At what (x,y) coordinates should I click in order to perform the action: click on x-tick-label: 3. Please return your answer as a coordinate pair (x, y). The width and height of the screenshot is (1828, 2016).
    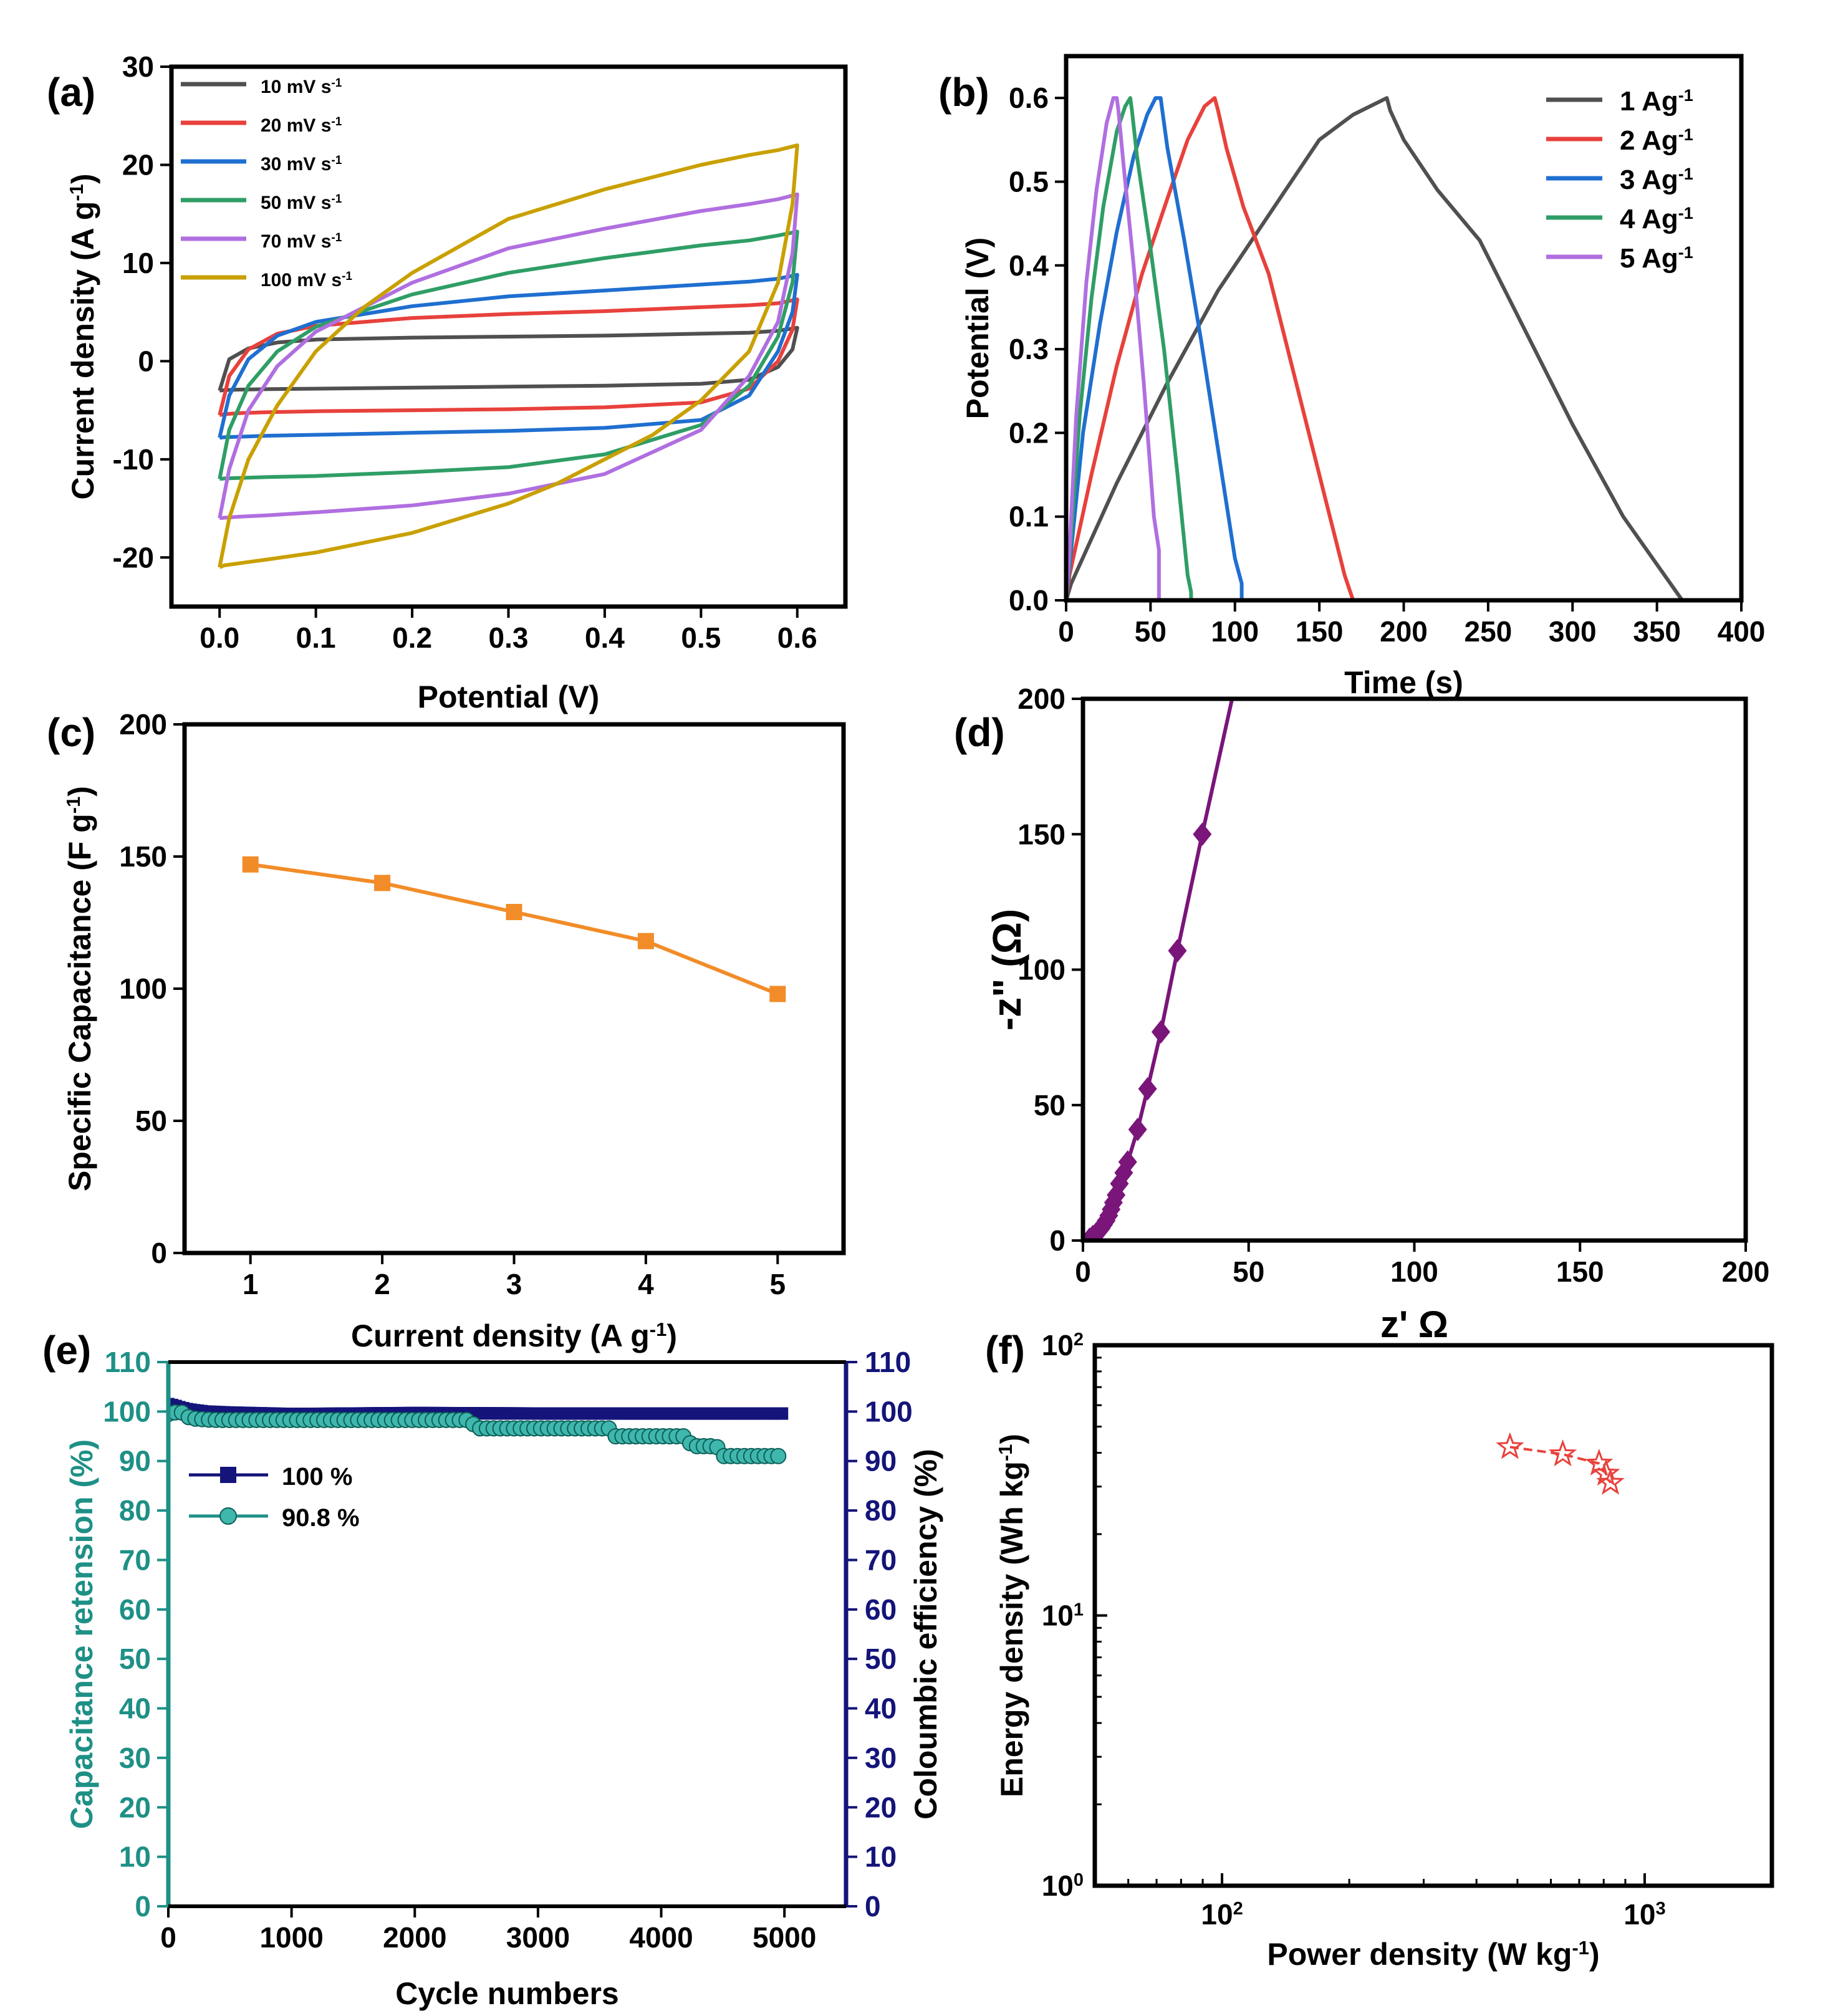
    Looking at the image, I should click on (514, 1284).